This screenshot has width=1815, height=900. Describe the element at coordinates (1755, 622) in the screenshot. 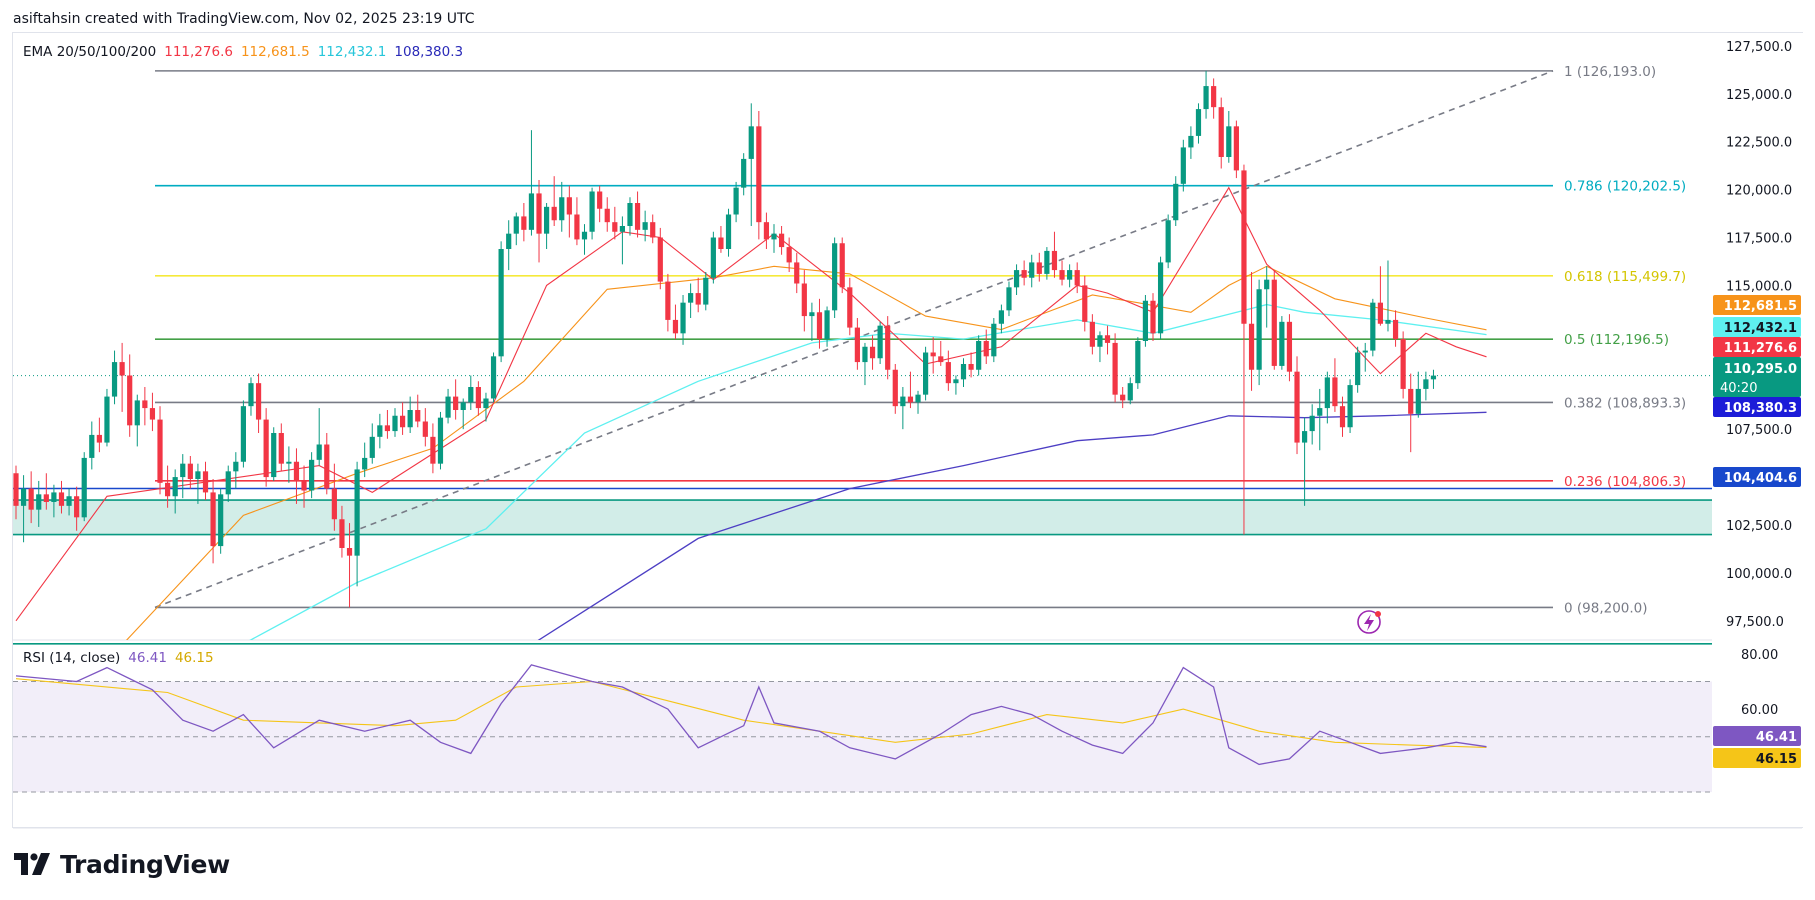

I see `price-axis-tick: 97,500.0` at that location.